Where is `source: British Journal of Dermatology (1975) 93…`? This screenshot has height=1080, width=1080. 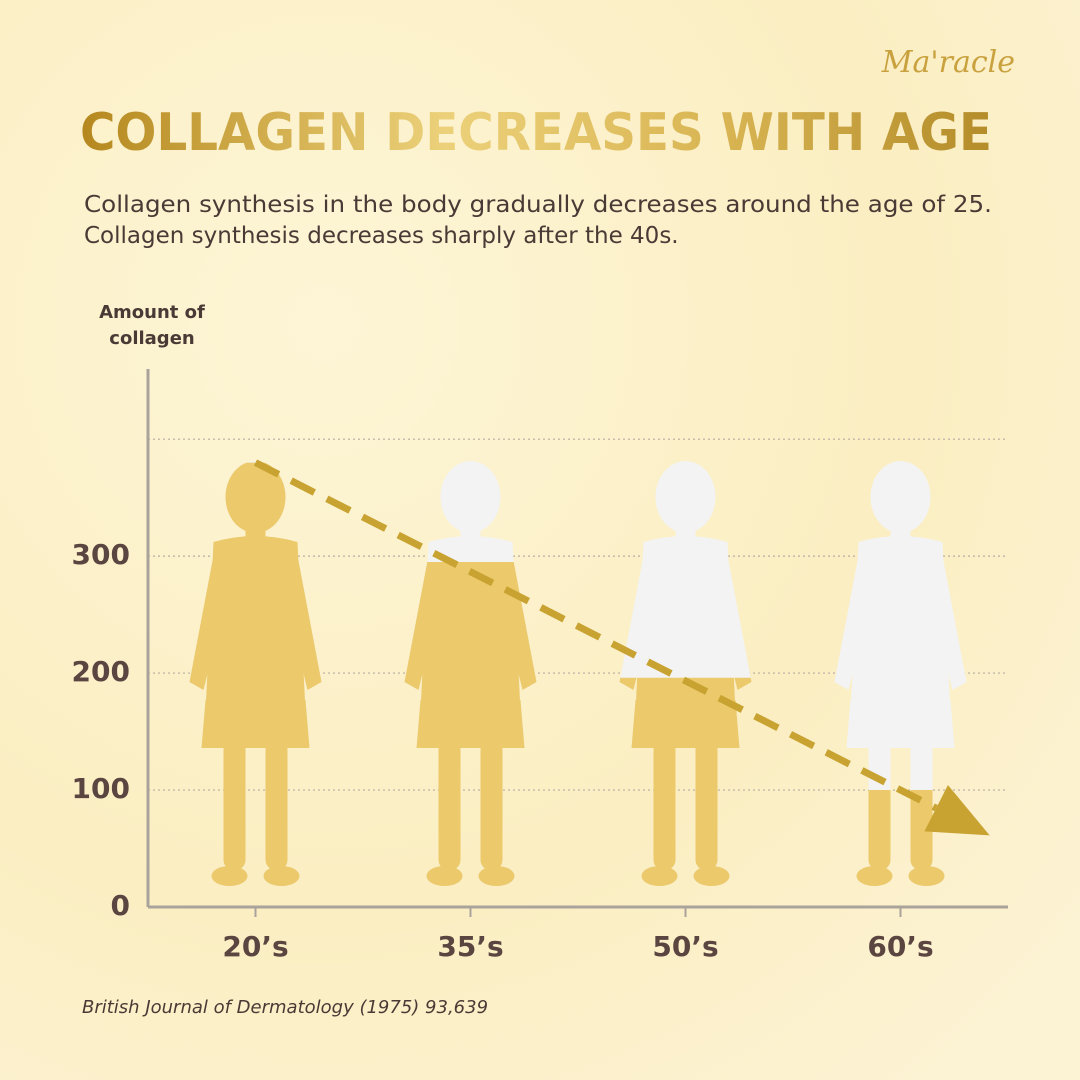
source: British Journal of Dermatology (1975) 93… is located at coordinates (285, 1007).